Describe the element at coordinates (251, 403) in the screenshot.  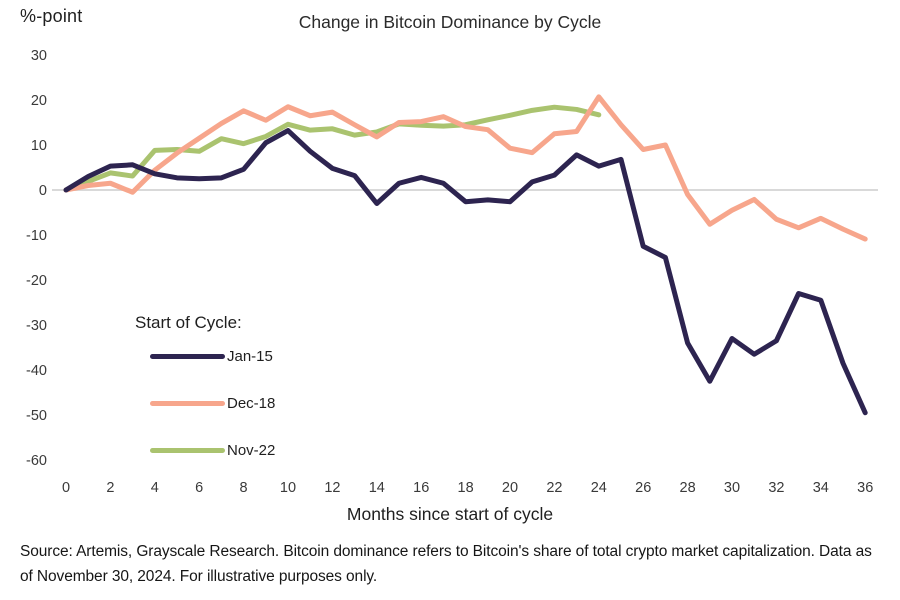
I see `legend-label-dec-18: Dec-18` at that location.